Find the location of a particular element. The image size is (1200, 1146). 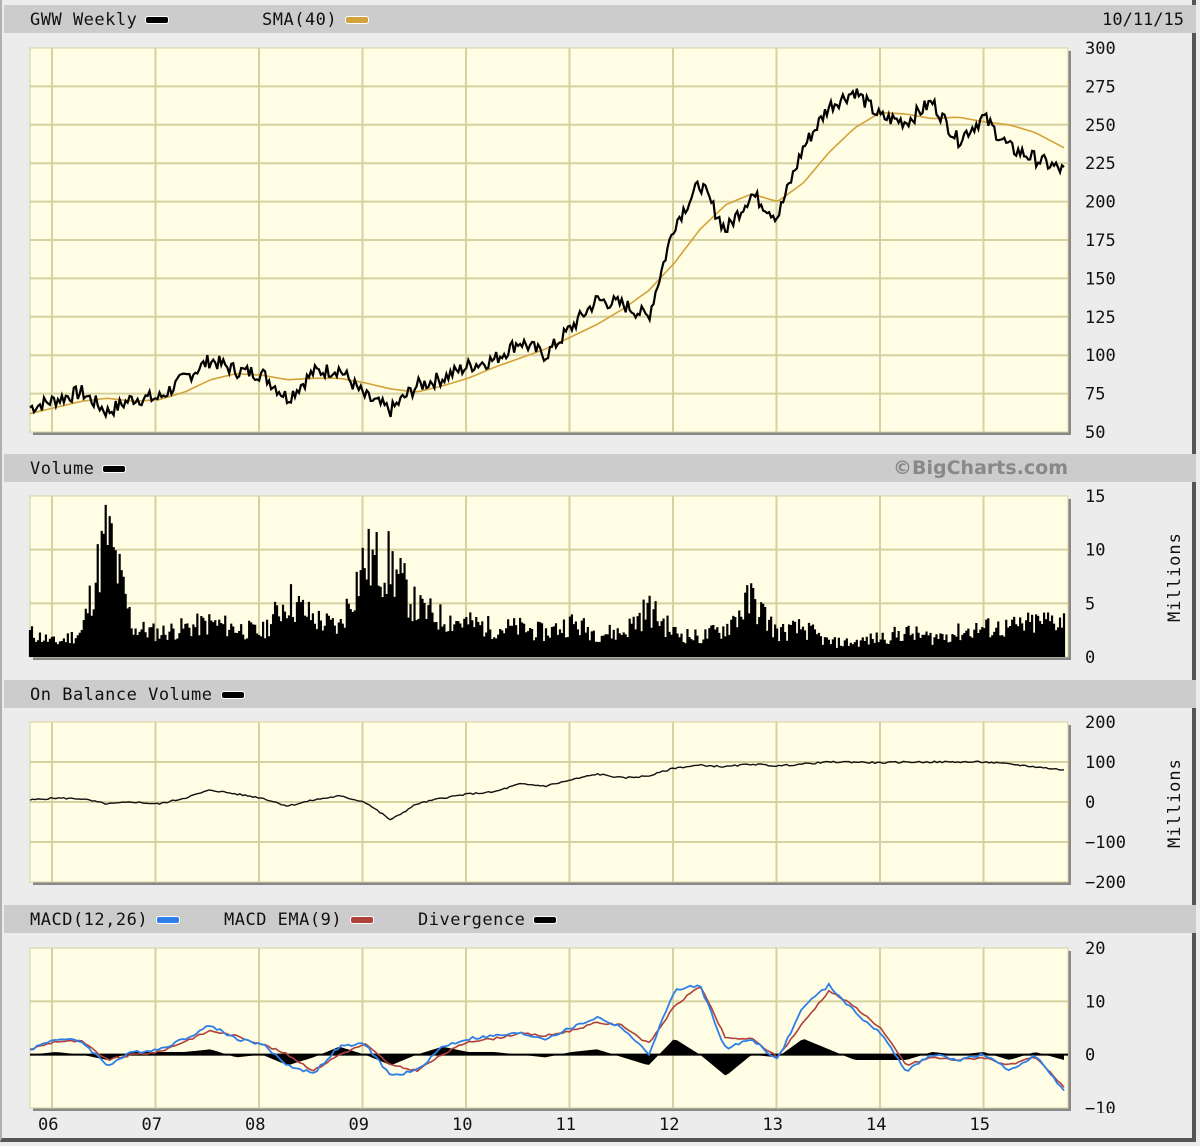

volume-swatch-icon is located at coordinates (114, 469).